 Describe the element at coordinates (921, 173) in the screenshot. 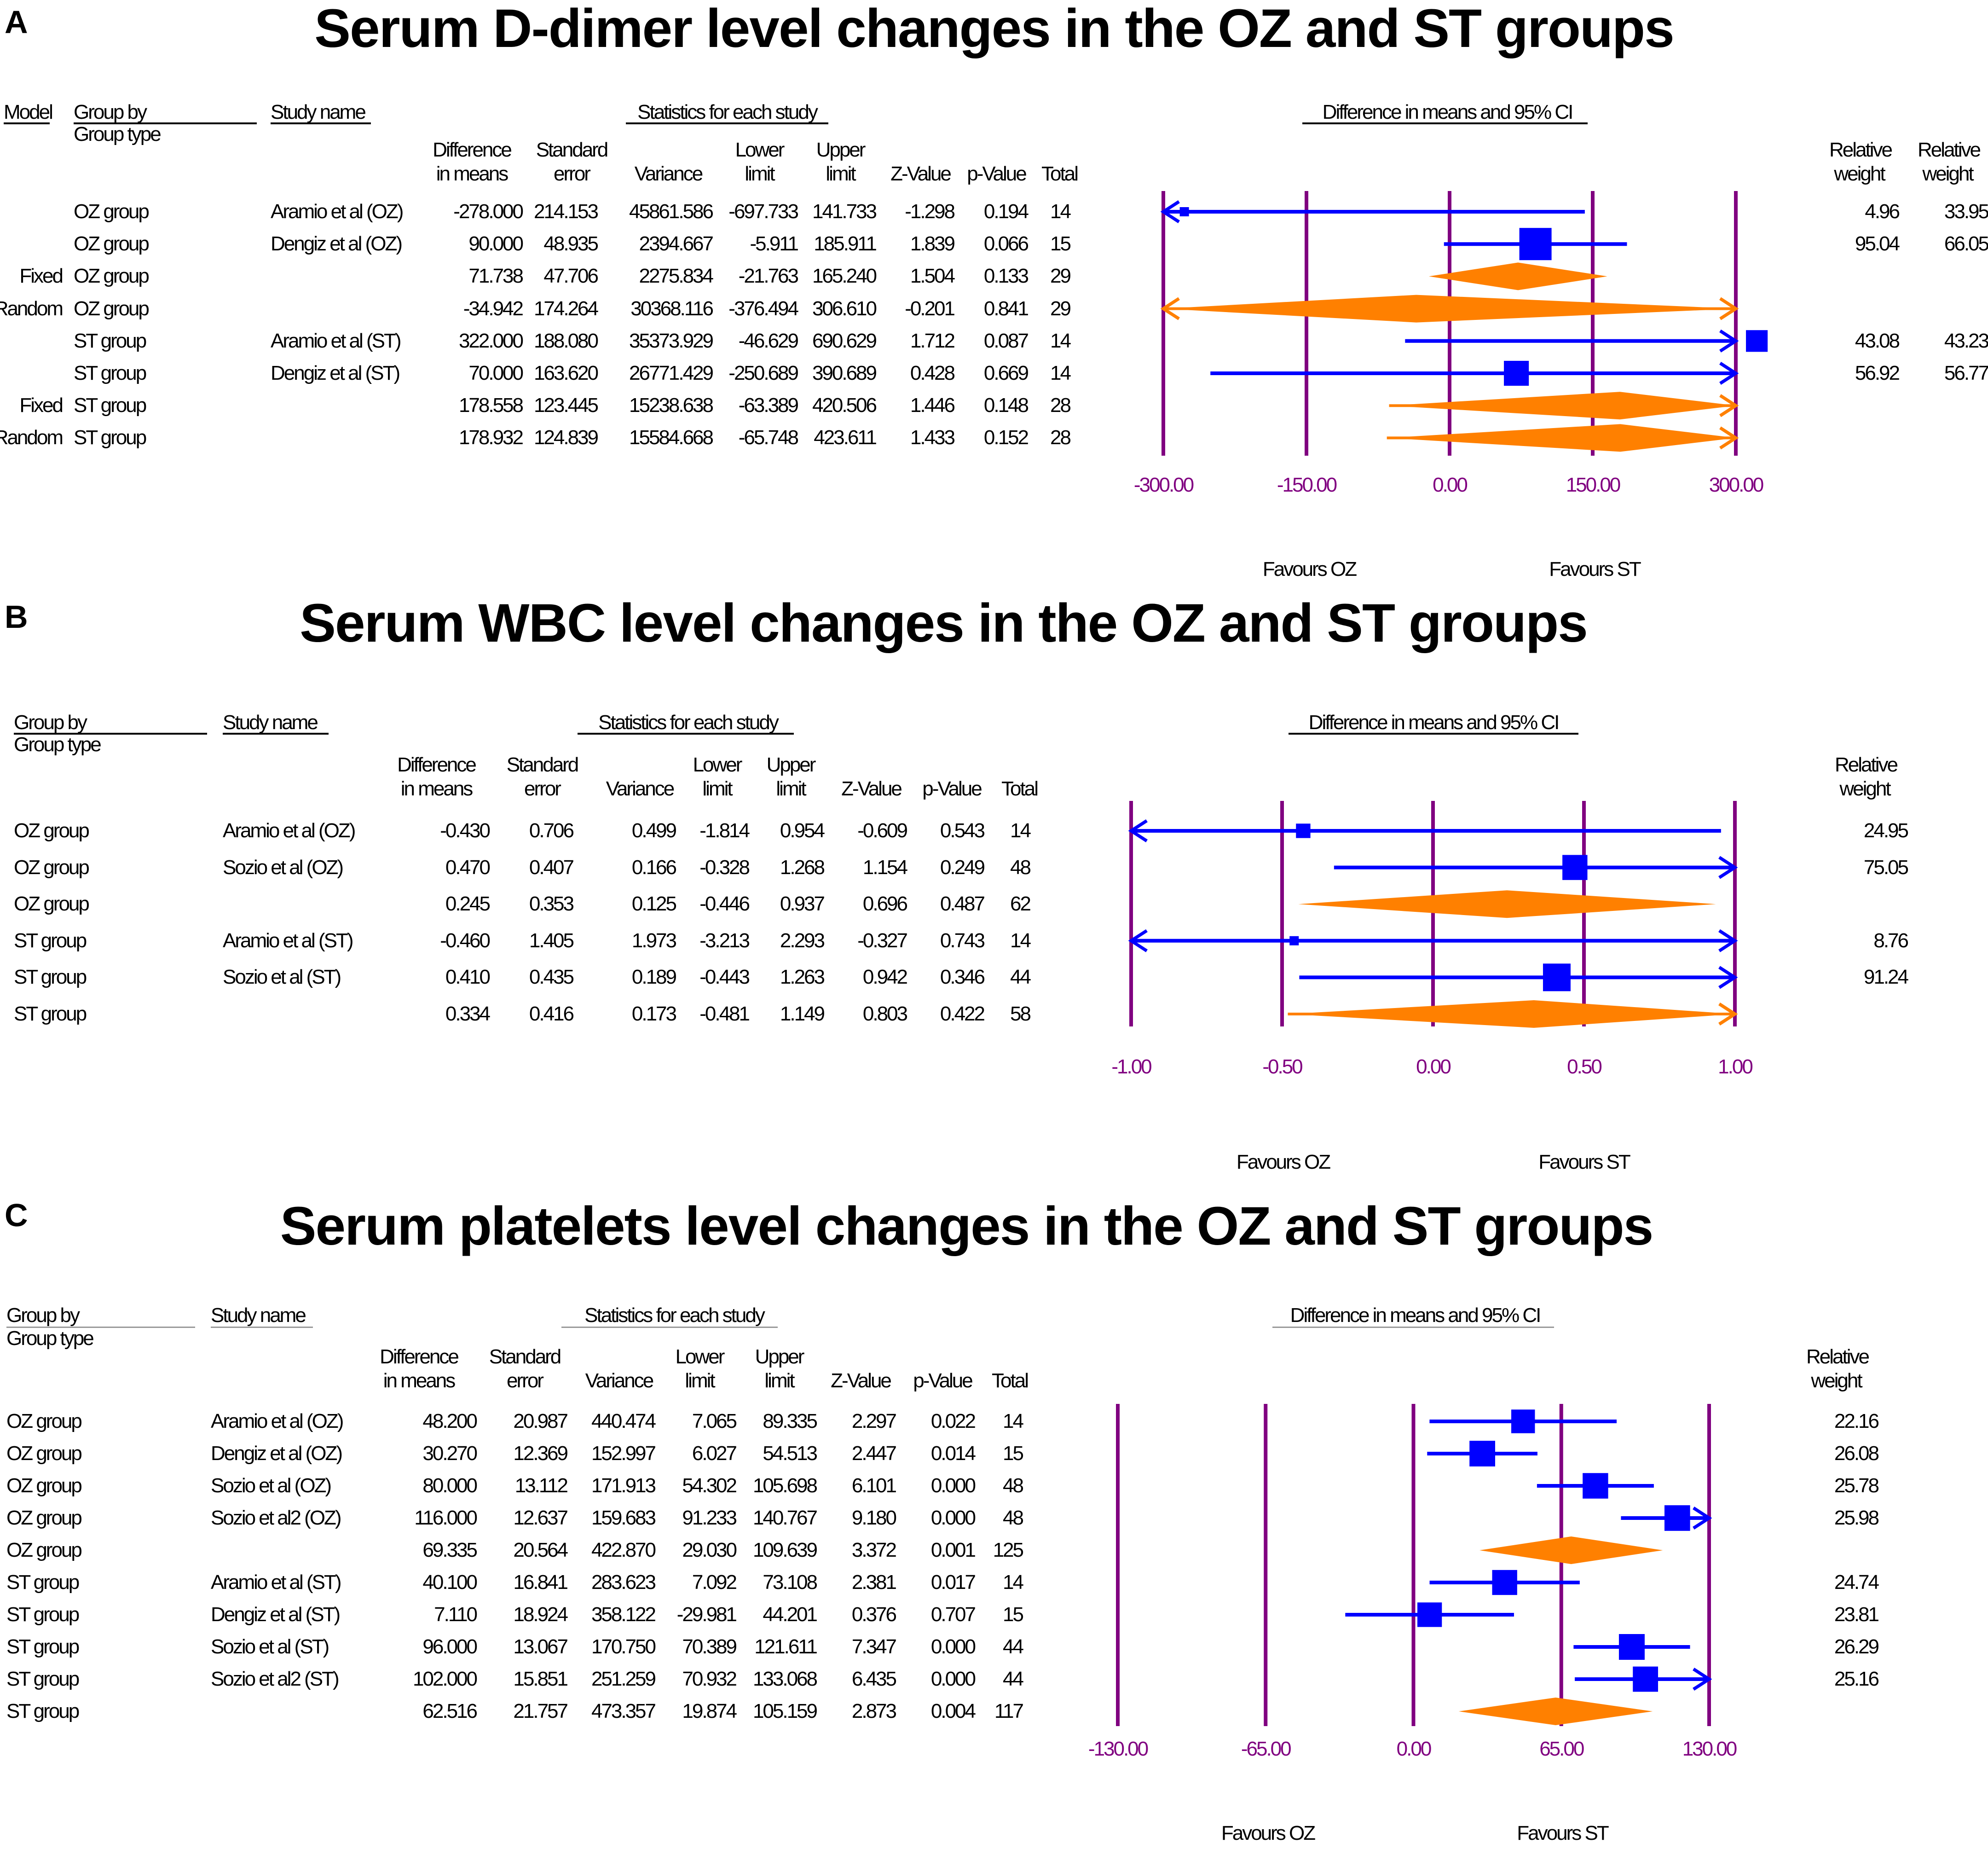

I see `col-header-z: Z-Value` at that location.